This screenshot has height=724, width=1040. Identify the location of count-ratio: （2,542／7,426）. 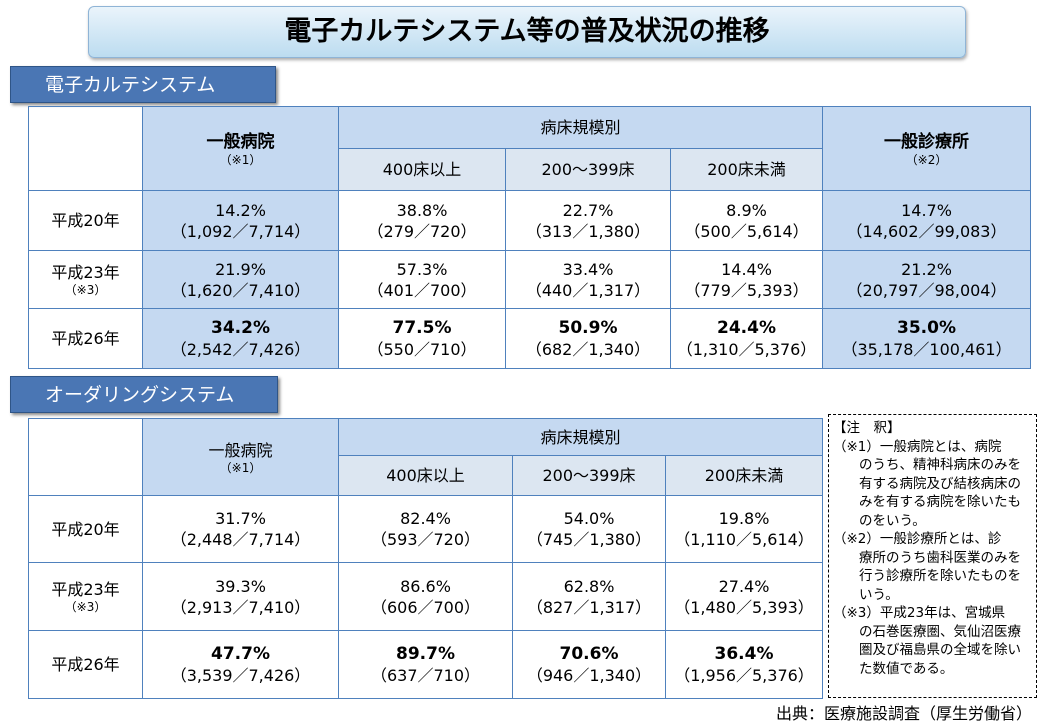
(240, 349).